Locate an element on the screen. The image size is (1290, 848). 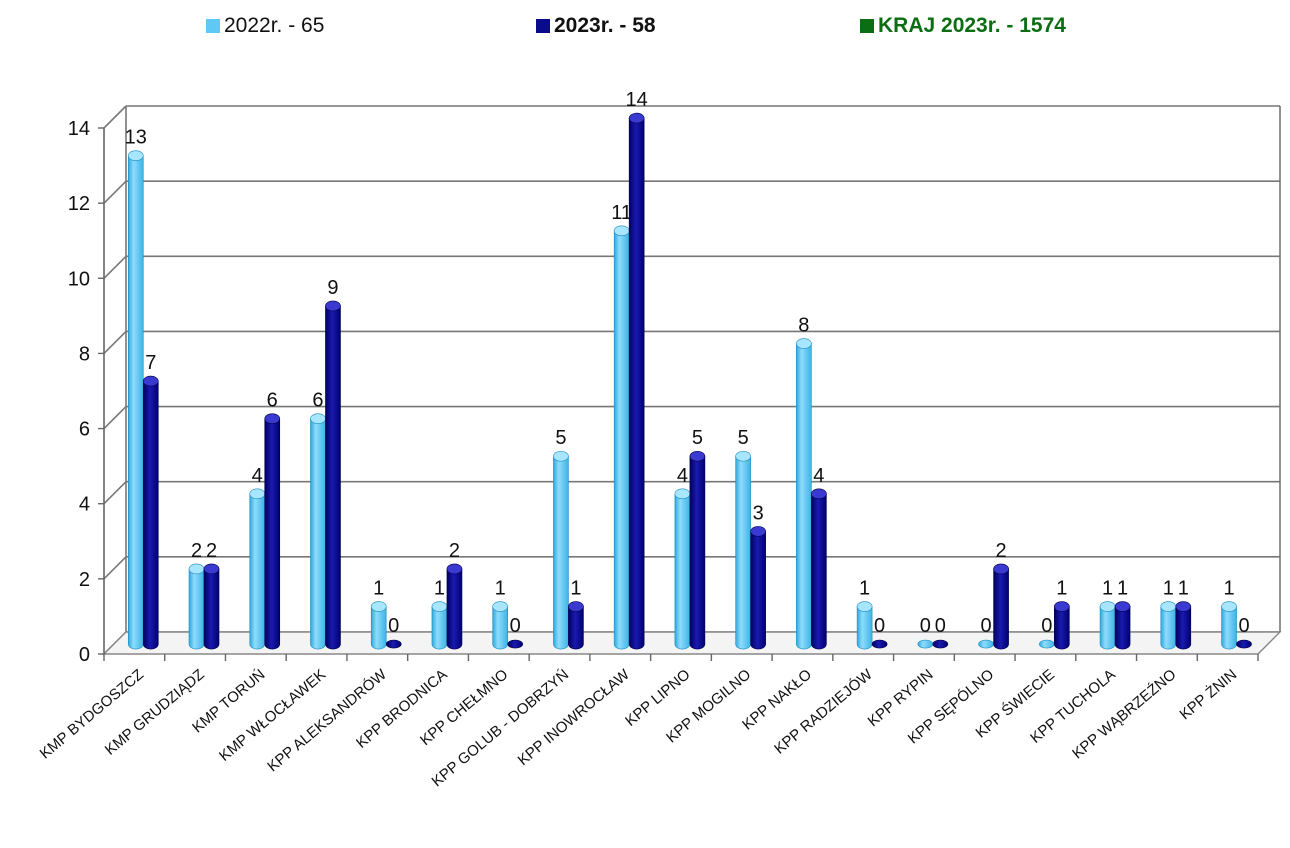
data-label-2023: 3 is located at coordinates (758, 513).